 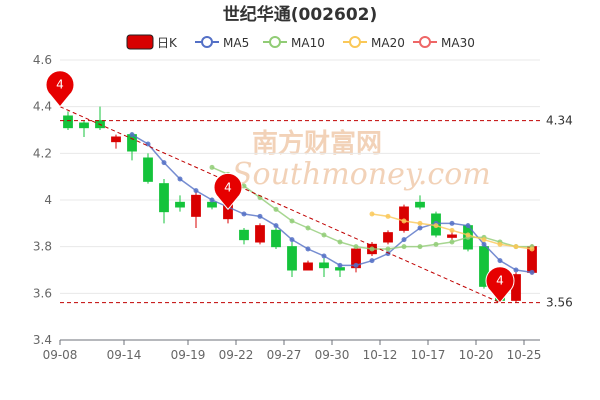 I want to click on y-tick-label: 3.6, so click(x=42, y=293).